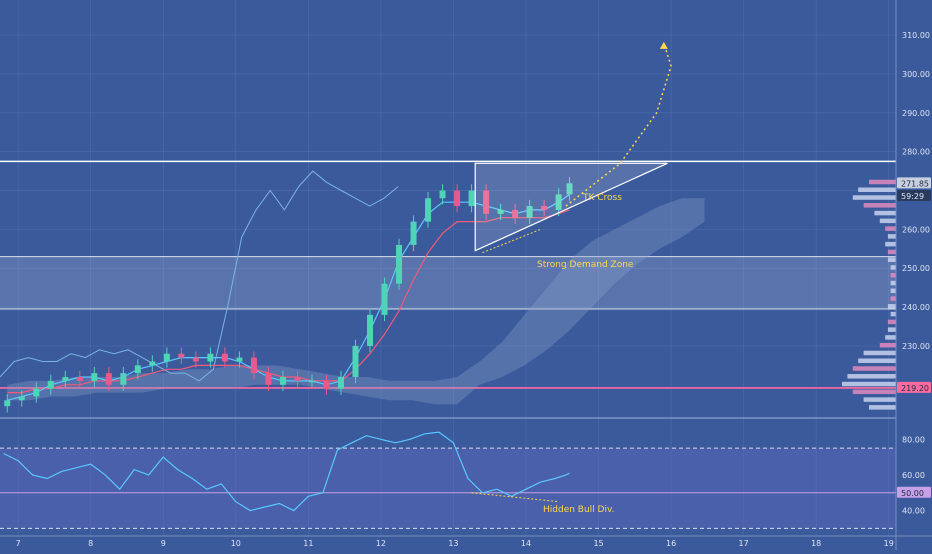 This screenshot has width=932, height=554. What do you see at coordinates (602, 198) in the screenshot?
I see `tk-cross-annotation: TK Cross` at bounding box center [602, 198].